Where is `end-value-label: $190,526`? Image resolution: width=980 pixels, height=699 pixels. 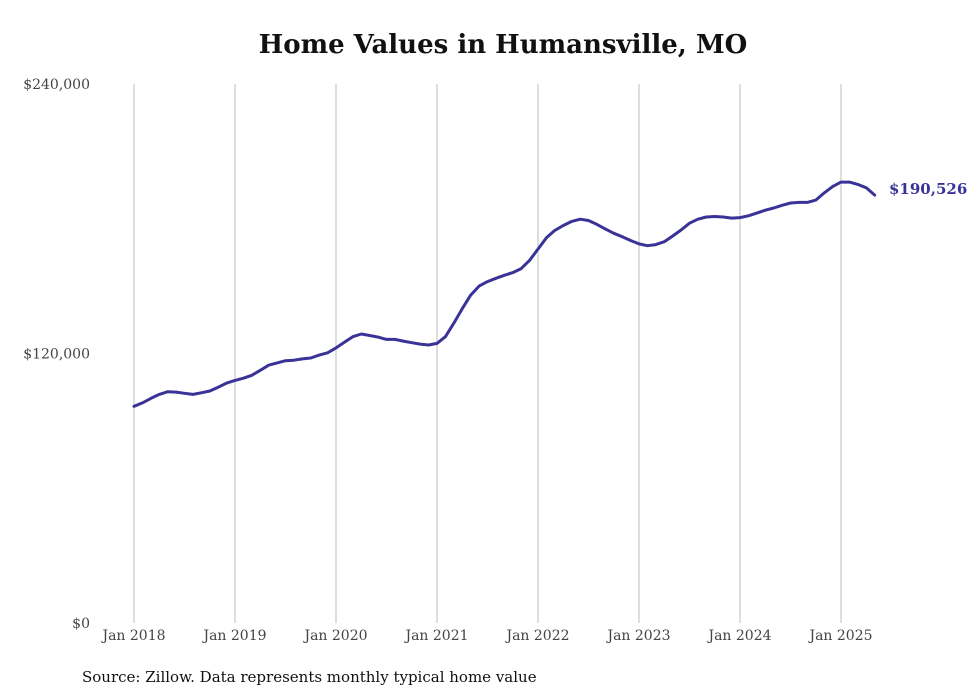 end-value-label: $190,526 is located at coordinates (928, 189).